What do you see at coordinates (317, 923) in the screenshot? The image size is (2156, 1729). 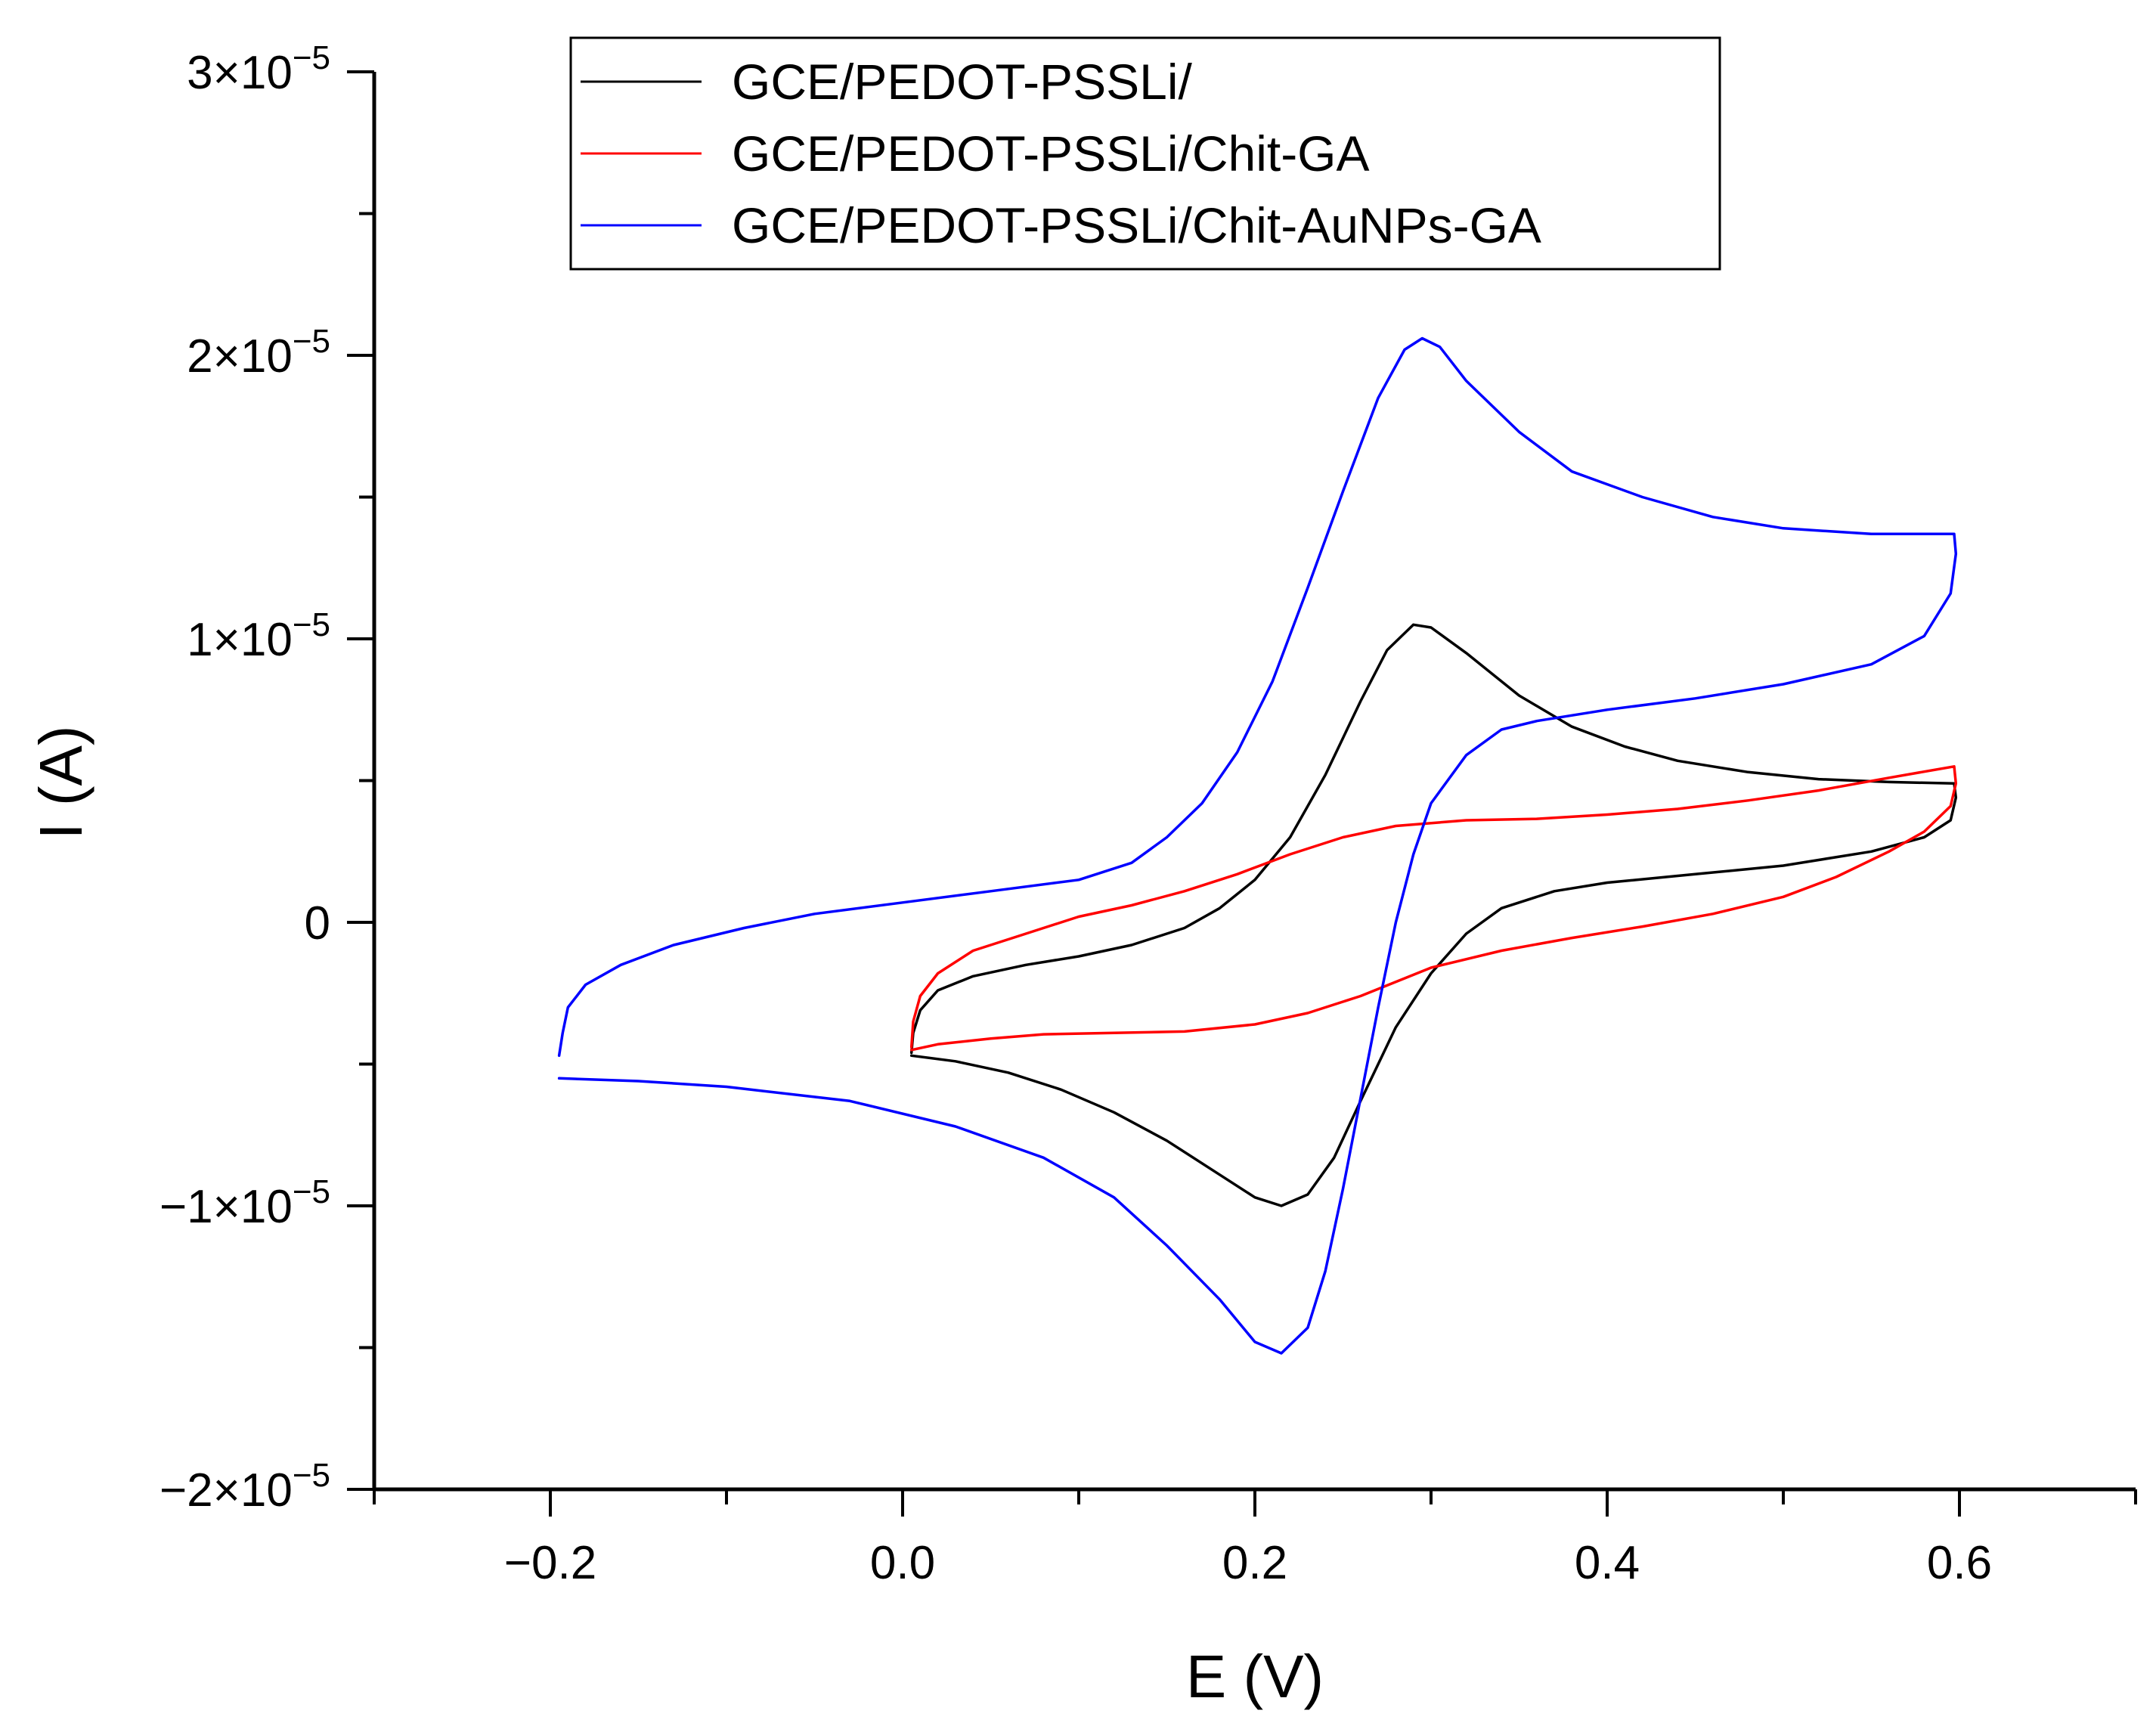 I see `y-tick-label: 0` at bounding box center [317, 923].